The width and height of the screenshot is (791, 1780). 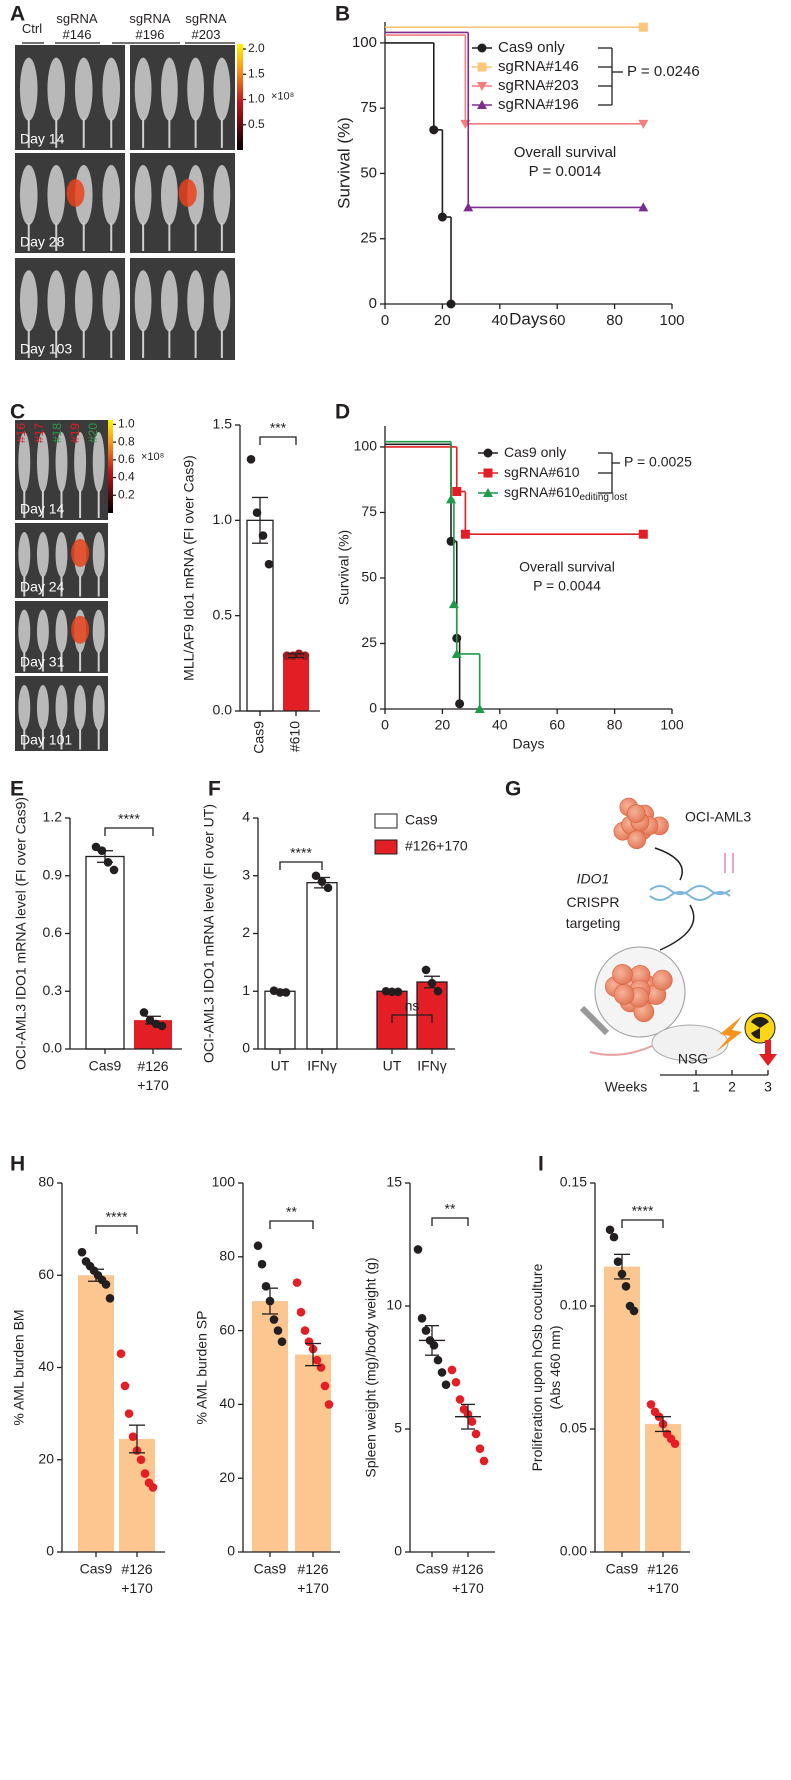 What do you see at coordinates (467, 1569) in the screenshot?
I see `x-tick-label-line: #126` at bounding box center [467, 1569].